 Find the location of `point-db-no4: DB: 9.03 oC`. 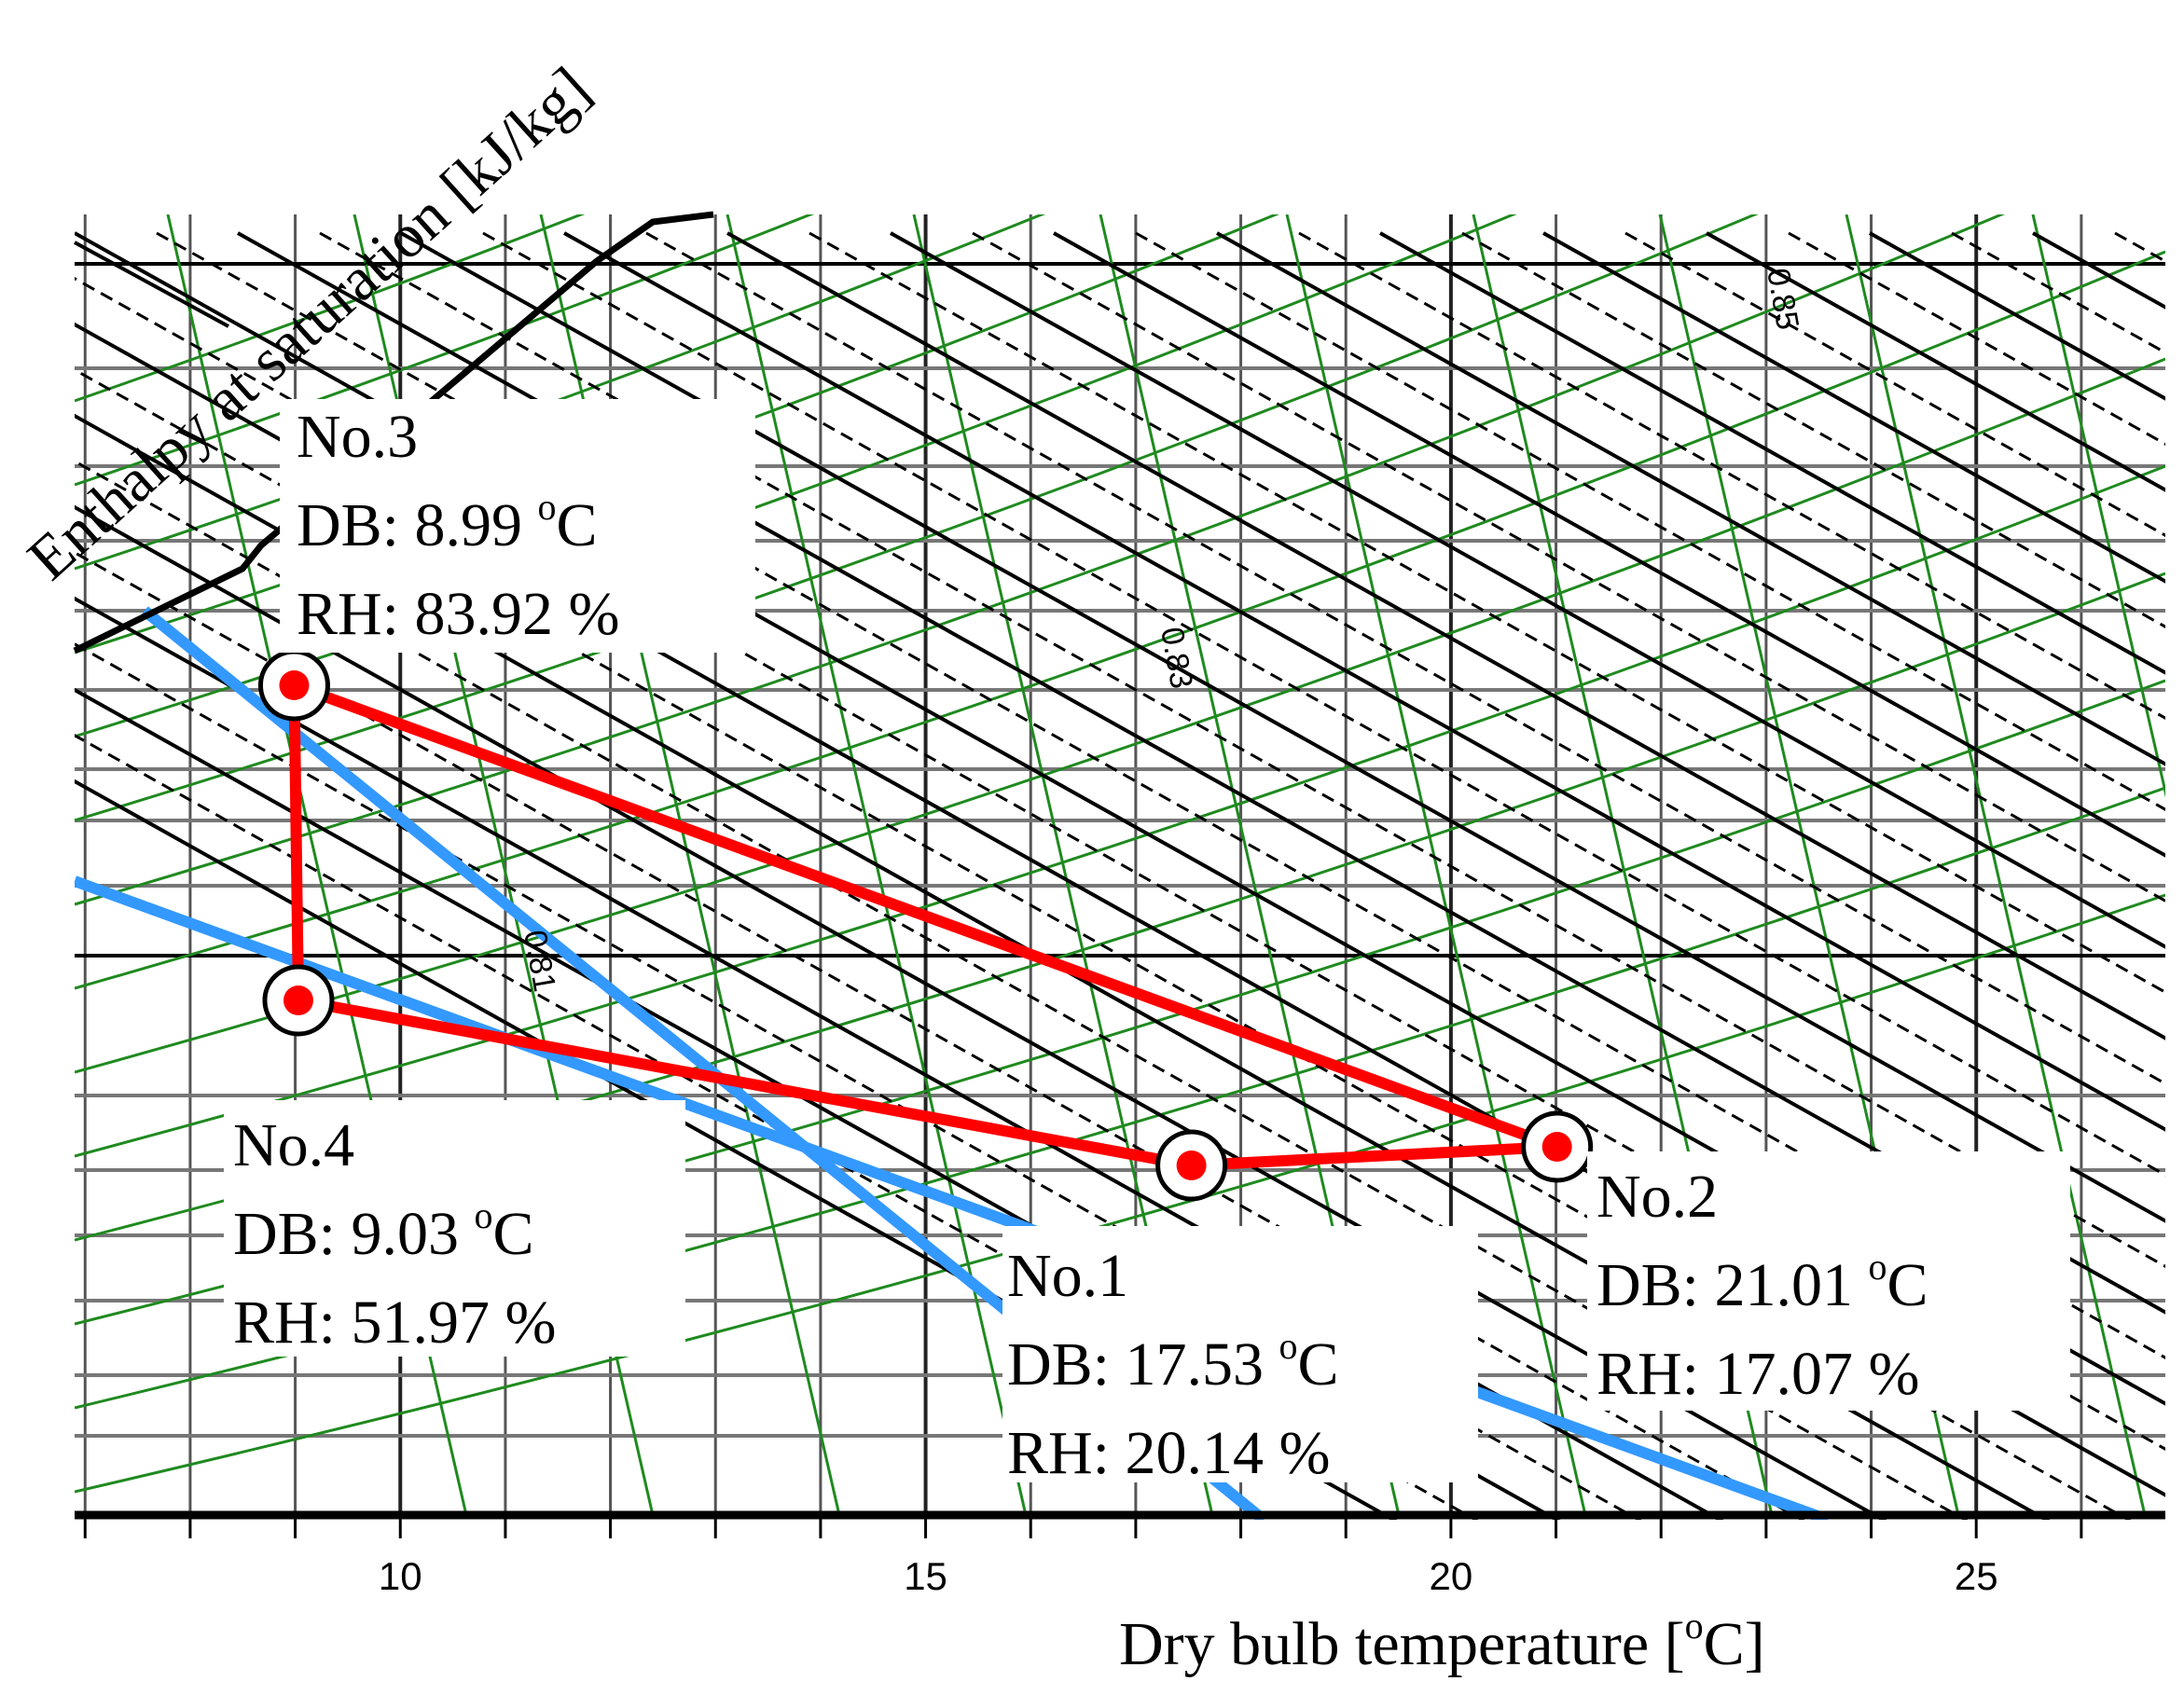

point-db-no4: DB: 9.03 oC is located at coordinates (383, 1231).